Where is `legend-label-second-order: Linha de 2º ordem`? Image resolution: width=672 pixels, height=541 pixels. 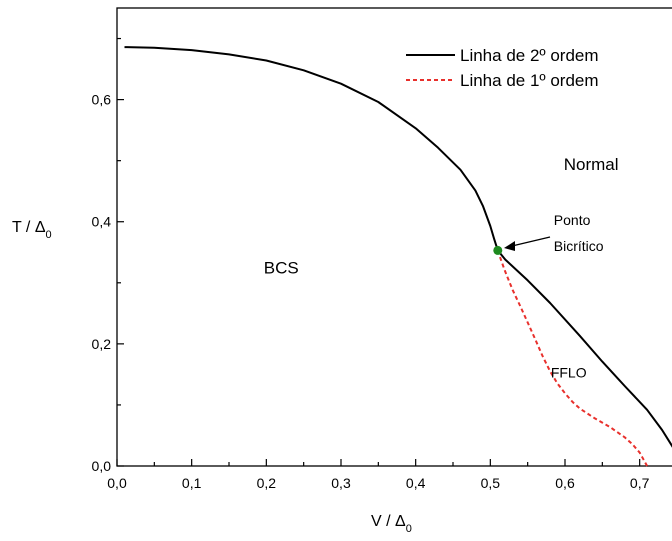 legend-label-second-order: Linha de 2º ordem is located at coordinates (529, 55).